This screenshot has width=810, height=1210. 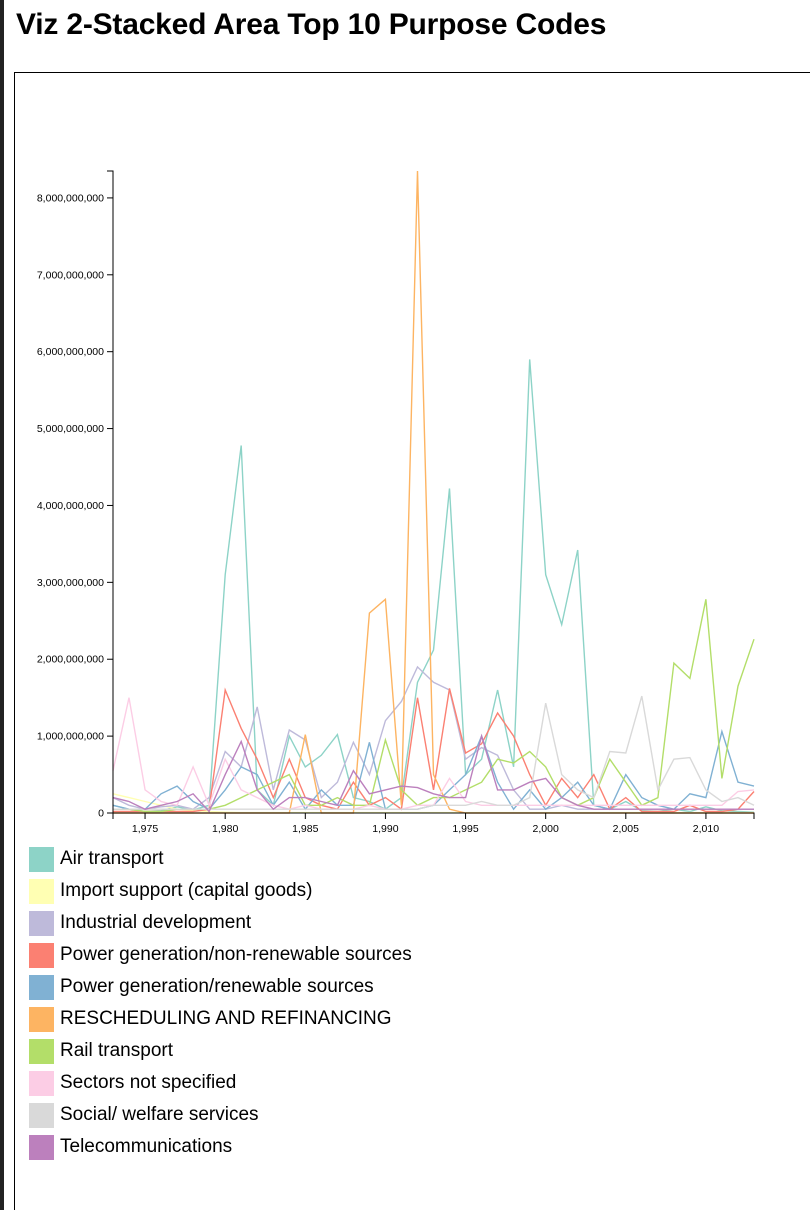 What do you see at coordinates (70, 352) in the screenshot?
I see `y-tick-label: 6,000,000,000` at bounding box center [70, 352].